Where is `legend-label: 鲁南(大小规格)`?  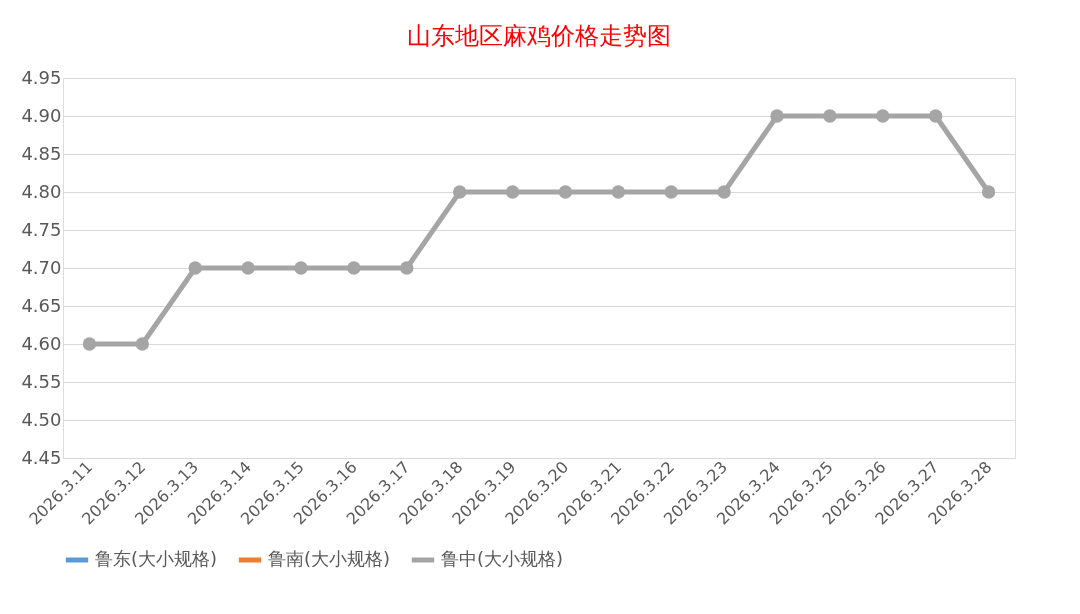
legend-label: 鲁南(大小规格) is located at coordinates (329, 558).